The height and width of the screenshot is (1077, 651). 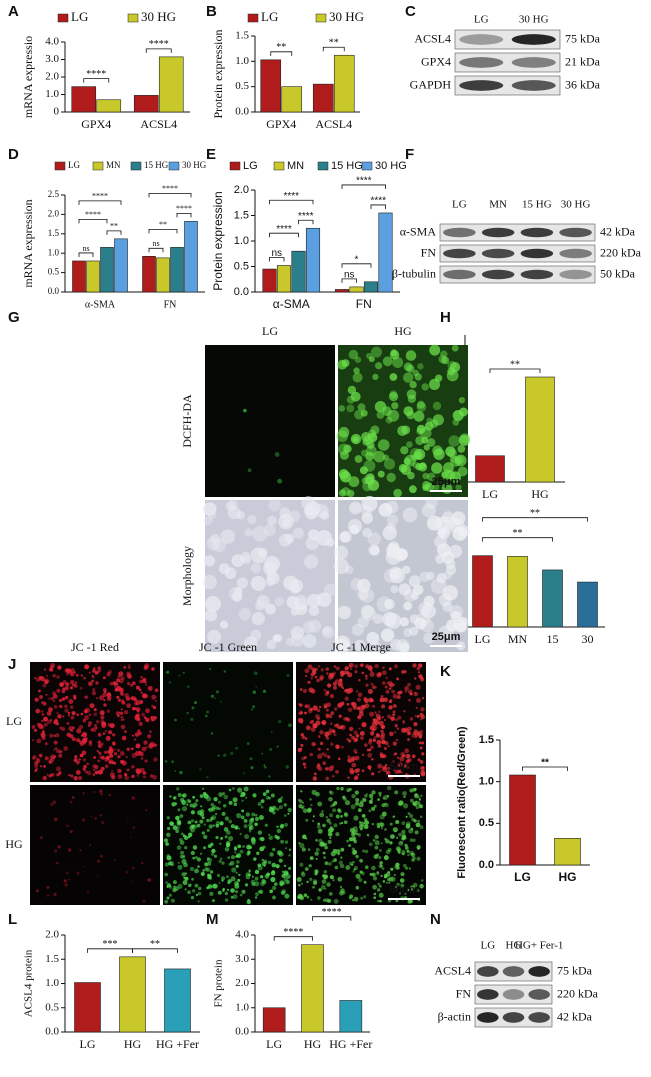 What do you see at coordinates (281, 53) in the screenshot?
I see `significance-bracket` at bounding box center [281, 53].